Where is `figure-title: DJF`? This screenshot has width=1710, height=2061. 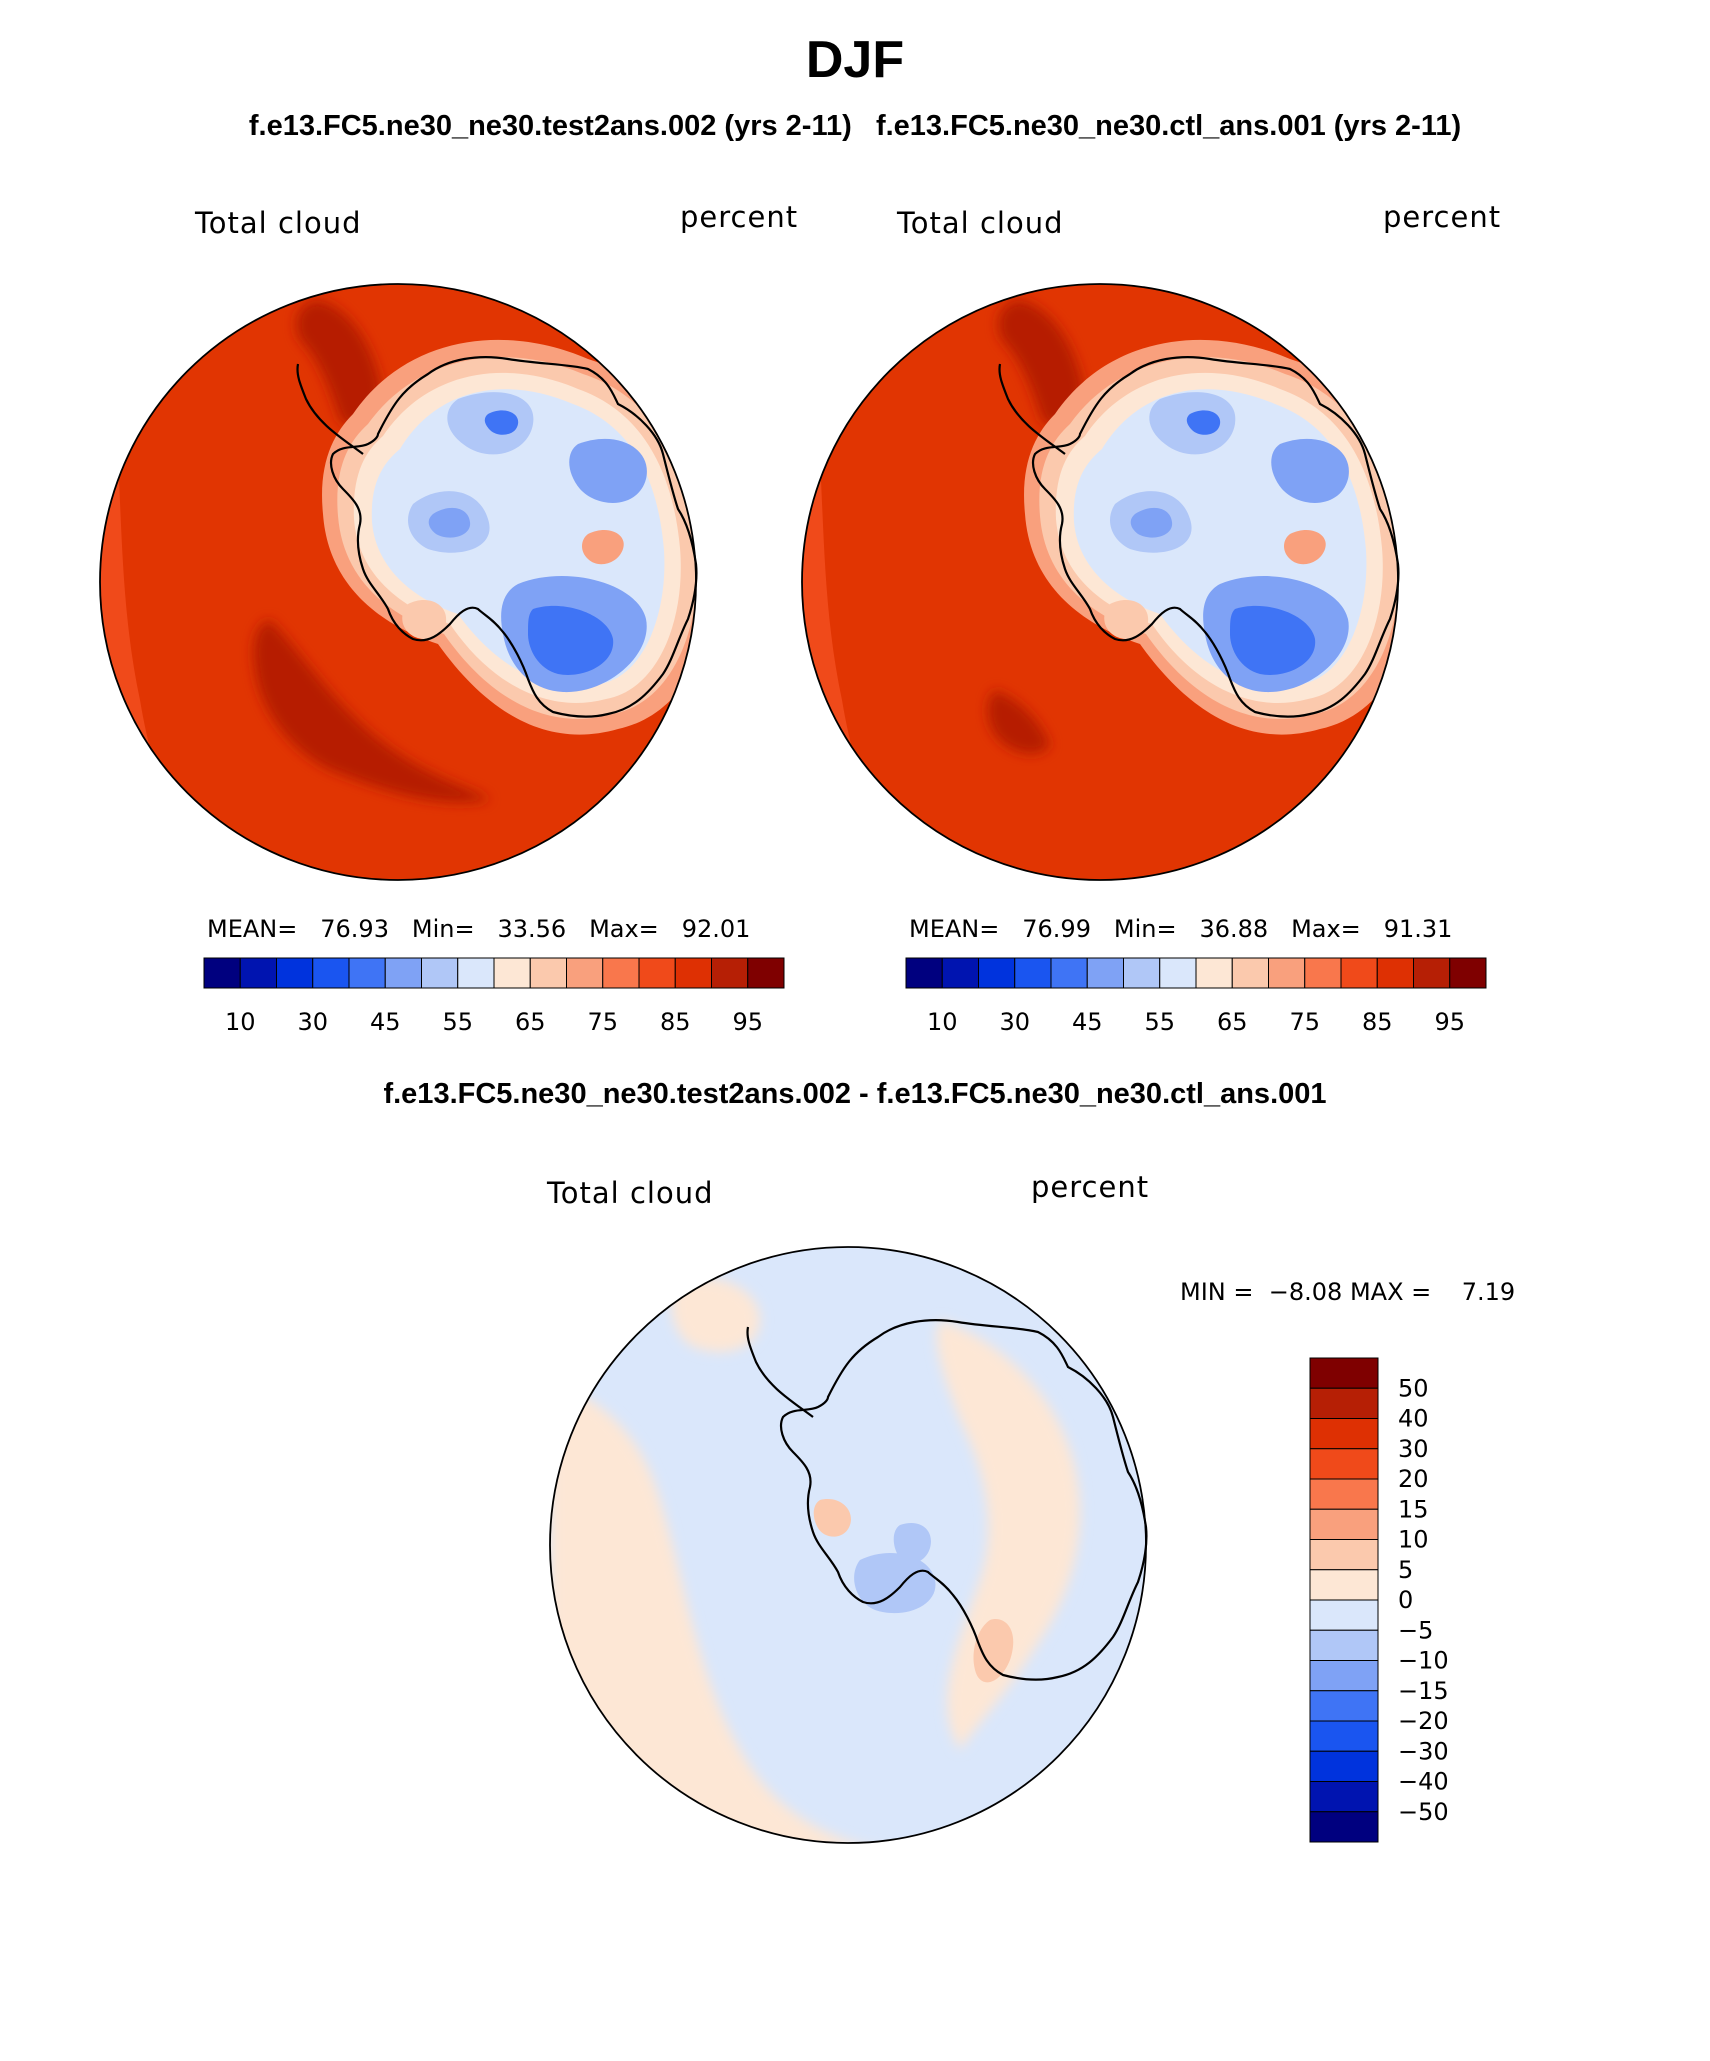
figure-title: DJF is located at coordinates (855, 60).